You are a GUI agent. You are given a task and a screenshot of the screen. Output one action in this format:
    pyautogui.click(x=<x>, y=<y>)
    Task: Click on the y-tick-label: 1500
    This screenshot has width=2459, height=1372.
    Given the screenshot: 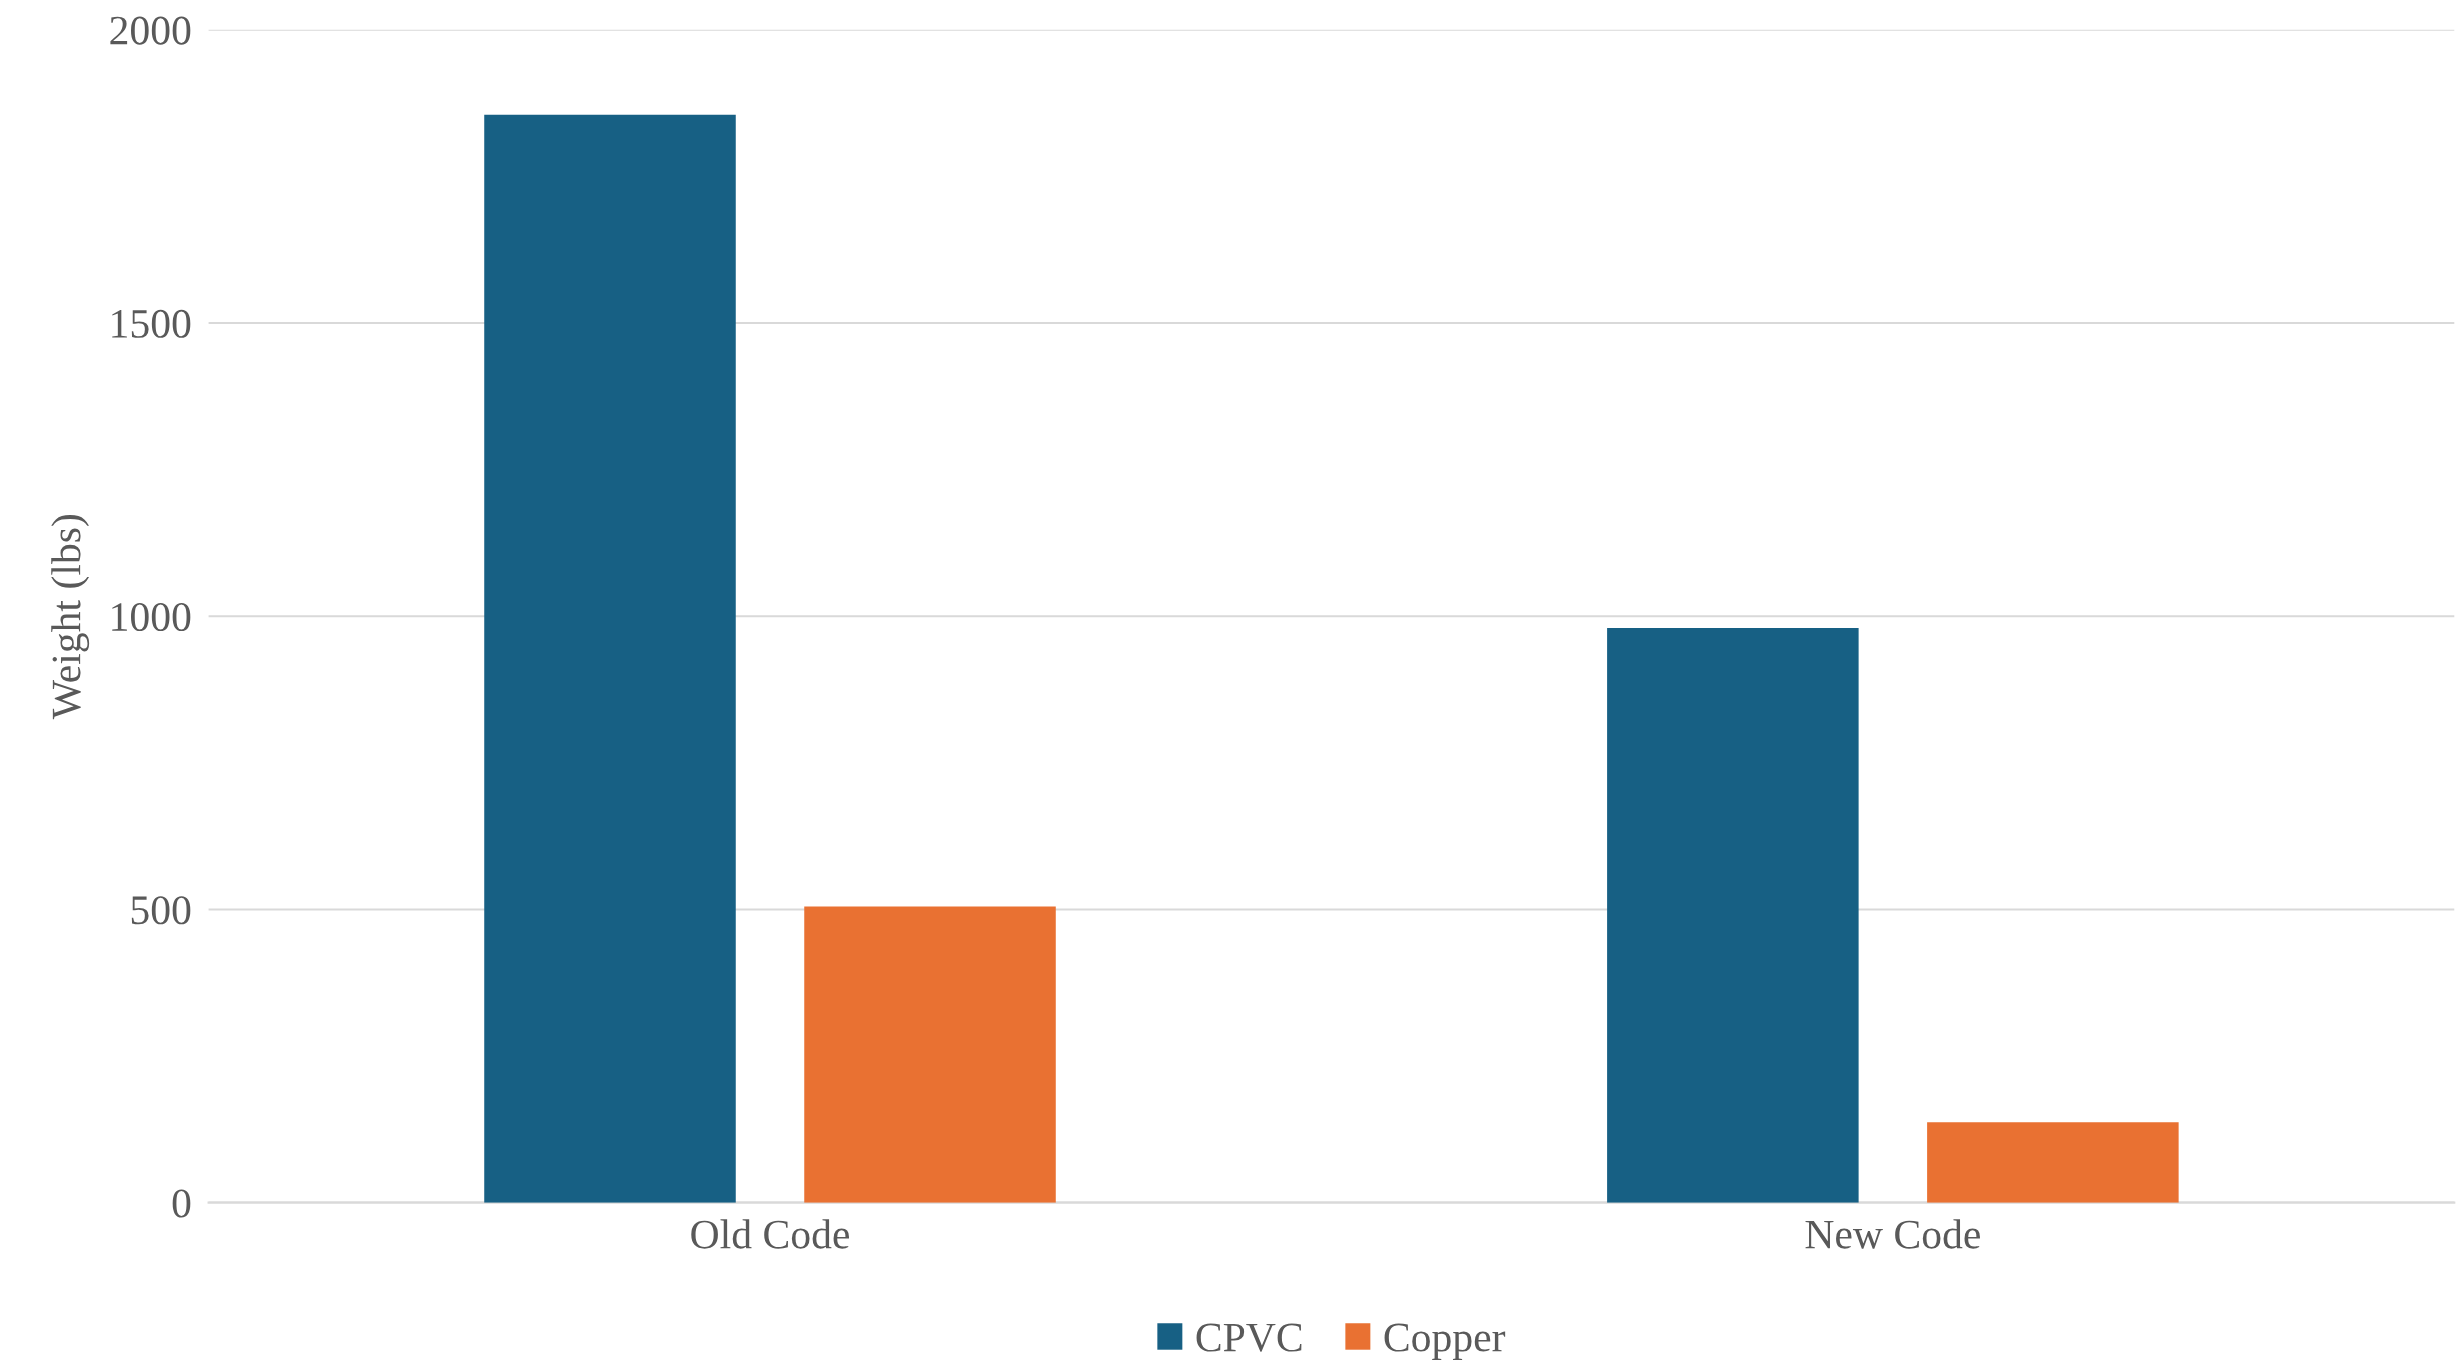 What is the action you would take?
    pyautogui.click(x=151, y=323)
    